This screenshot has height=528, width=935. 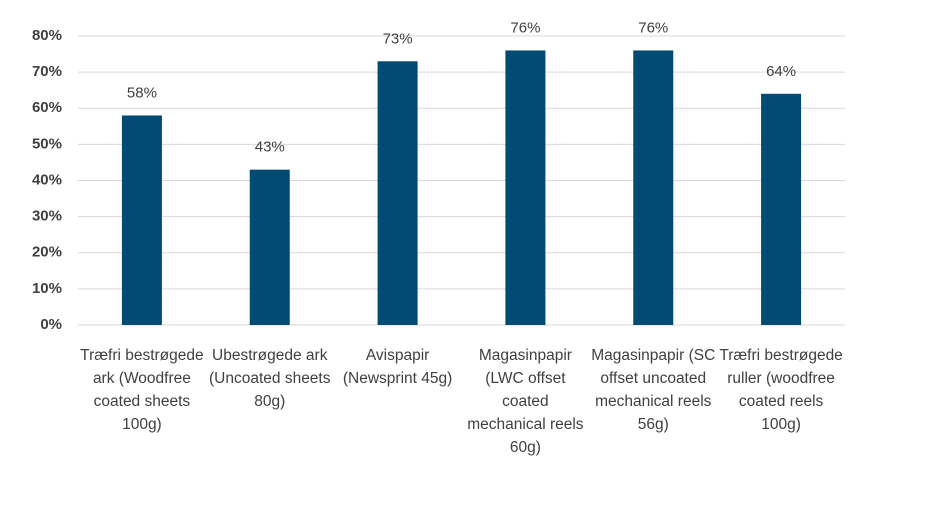 What do you see at coordinates (781, 71) in the screenshot?
I see `data-label: 64%` at bounding box center [781, 71].